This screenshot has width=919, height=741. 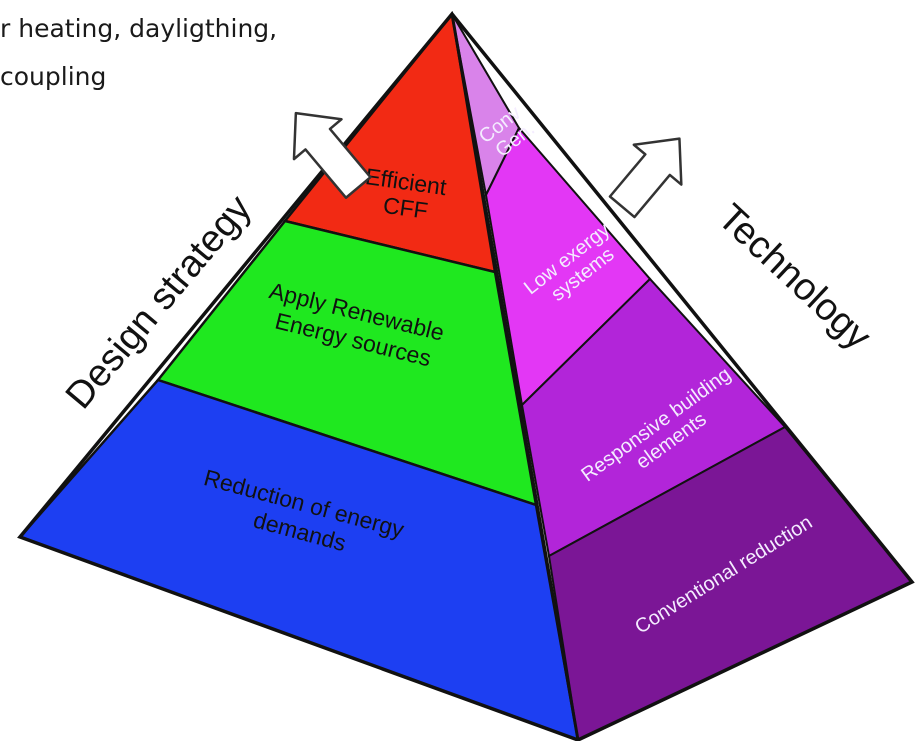 I want to click on caption-line-2: coupling, so click(x=53, y=76).